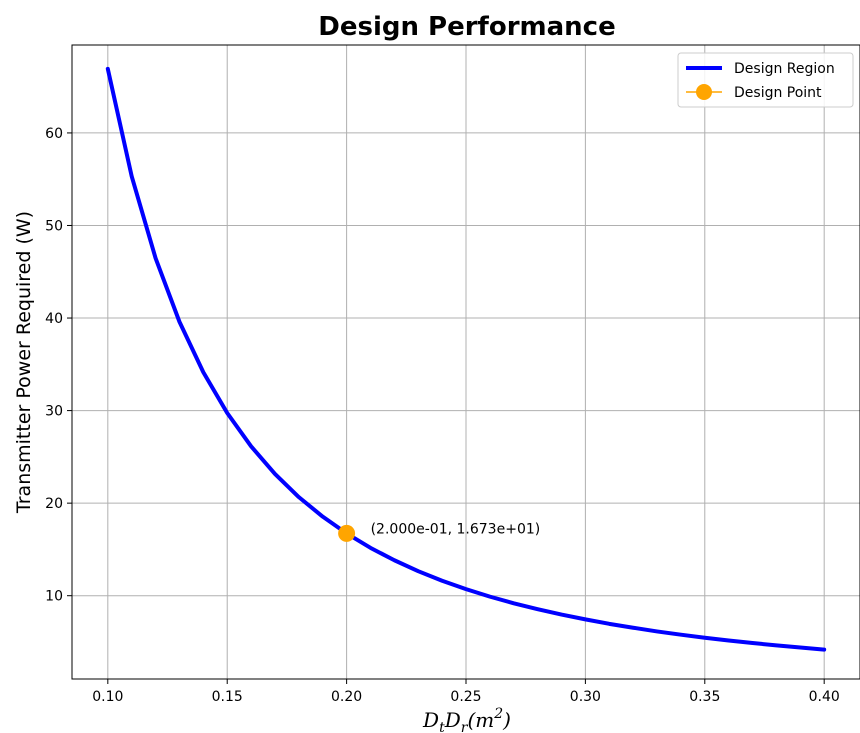  I want to click on x-tick-label: 0.15, so click(227, 697).